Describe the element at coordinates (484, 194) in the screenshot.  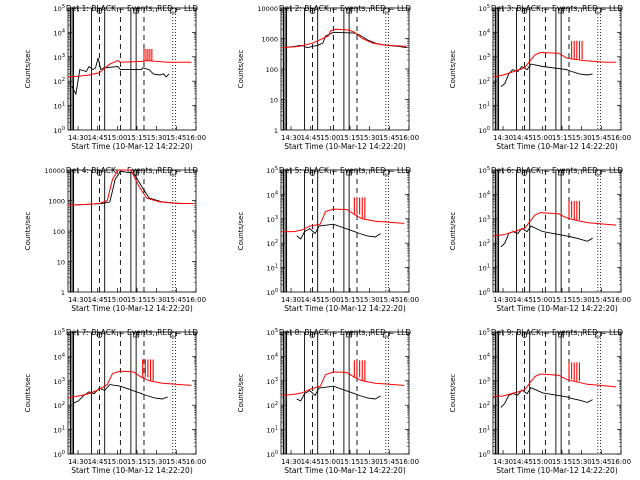
I see `y-tick-label: 10⁴` at that location.